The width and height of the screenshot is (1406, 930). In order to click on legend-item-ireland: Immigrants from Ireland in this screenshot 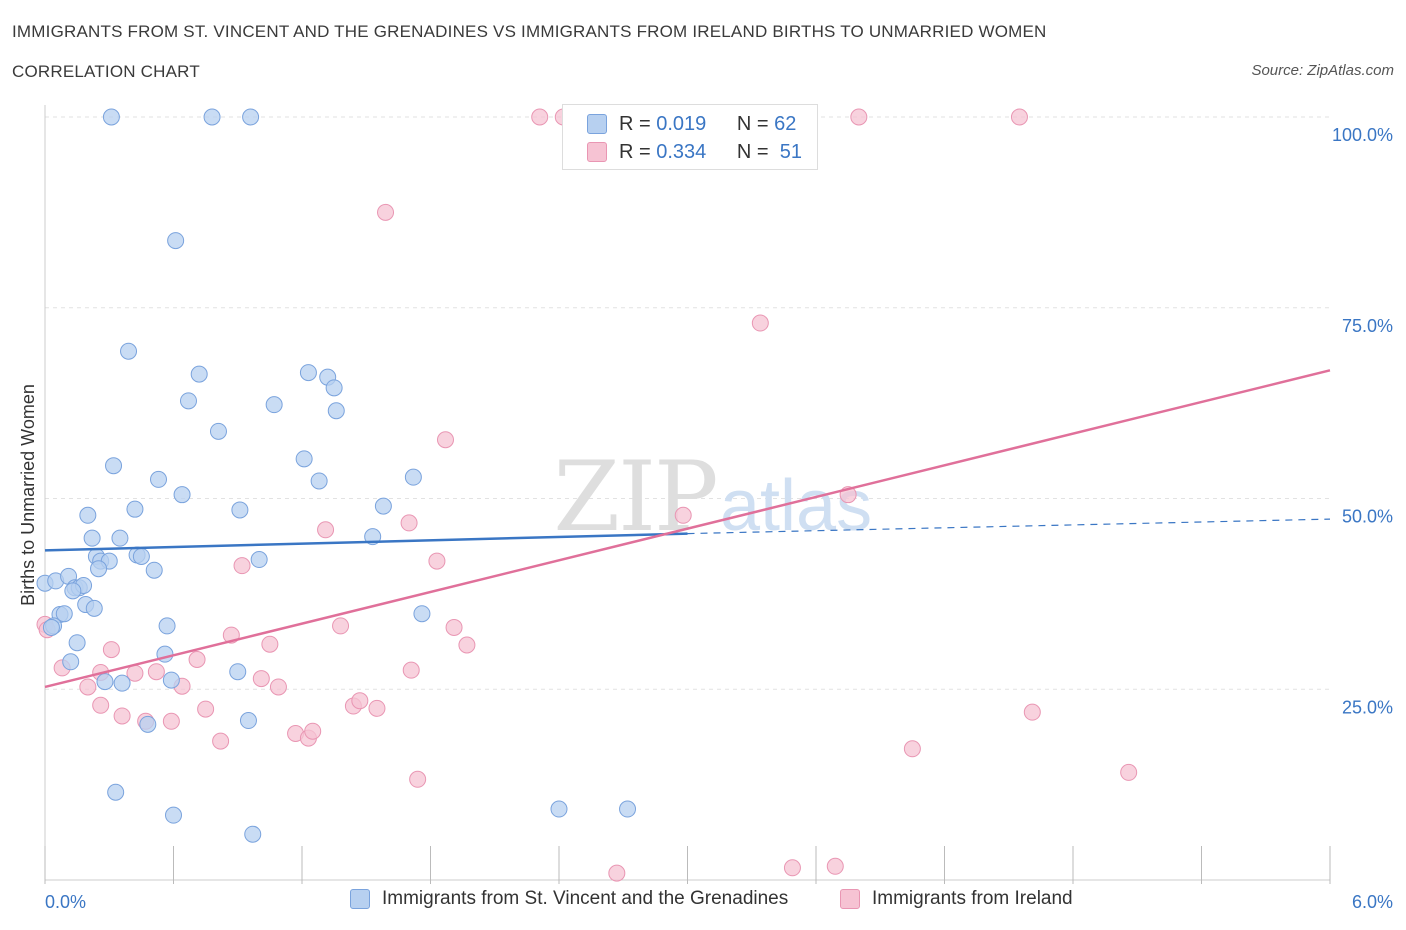, I will do `click(956, 899)`.